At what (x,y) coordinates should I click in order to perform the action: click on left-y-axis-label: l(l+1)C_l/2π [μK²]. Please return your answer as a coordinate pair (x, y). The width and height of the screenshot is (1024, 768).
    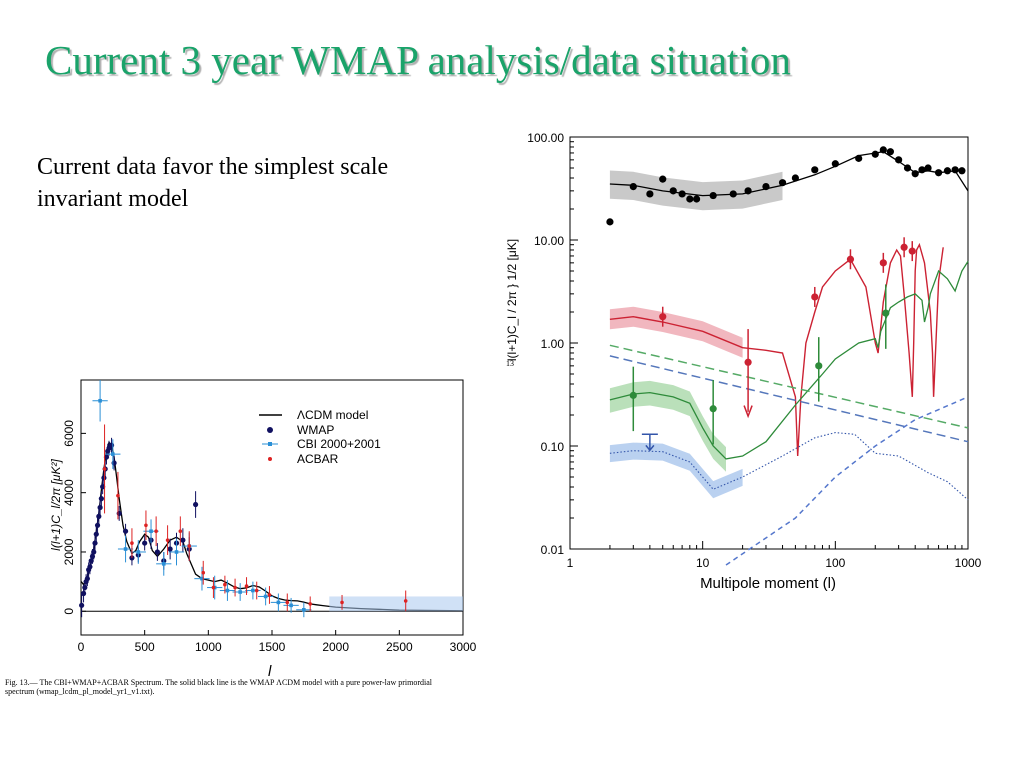
    Looking at the image, I should click on (56, 505).